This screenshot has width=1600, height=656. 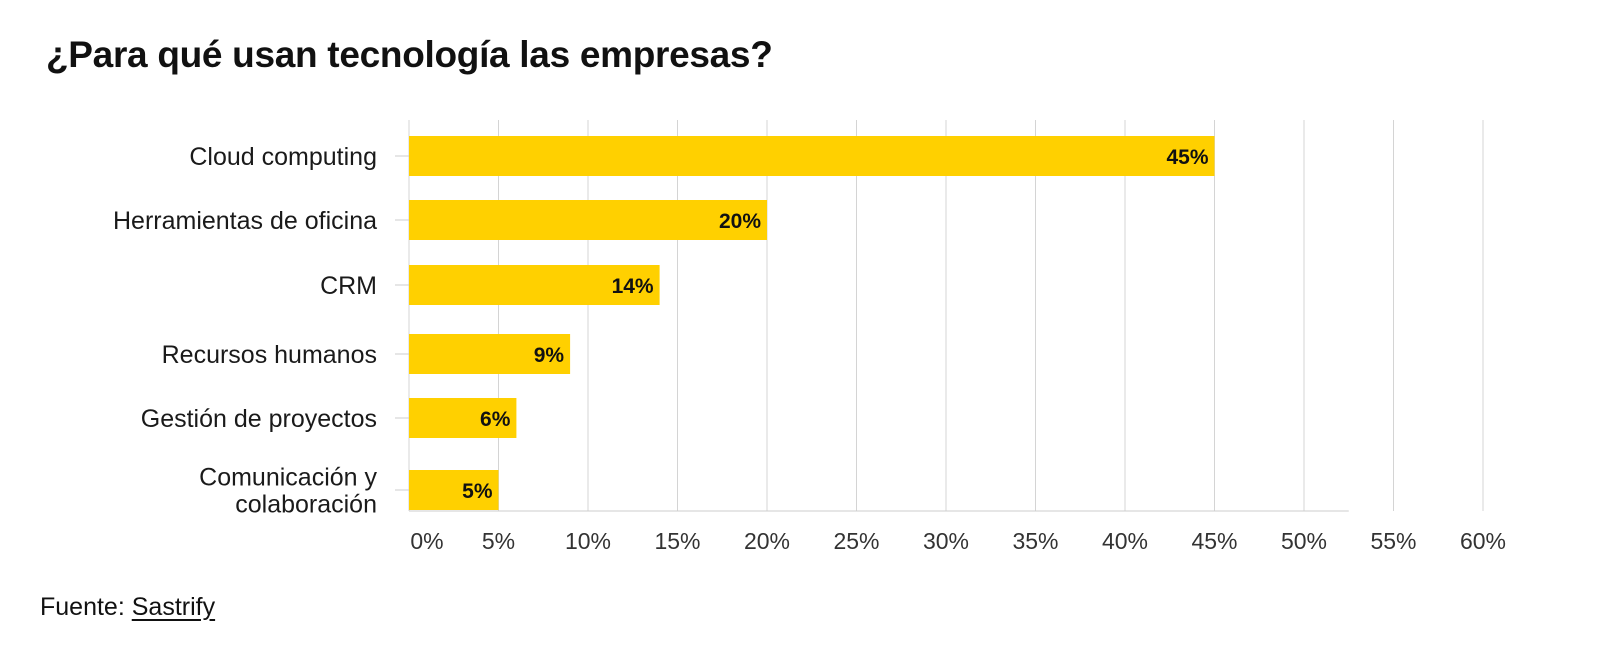 What do you see at coordinates (409, 54) in the screenshot?
I see `chart-title: ¿Para qué usan tecnología las empresas?` at bounding box center [409, 54].